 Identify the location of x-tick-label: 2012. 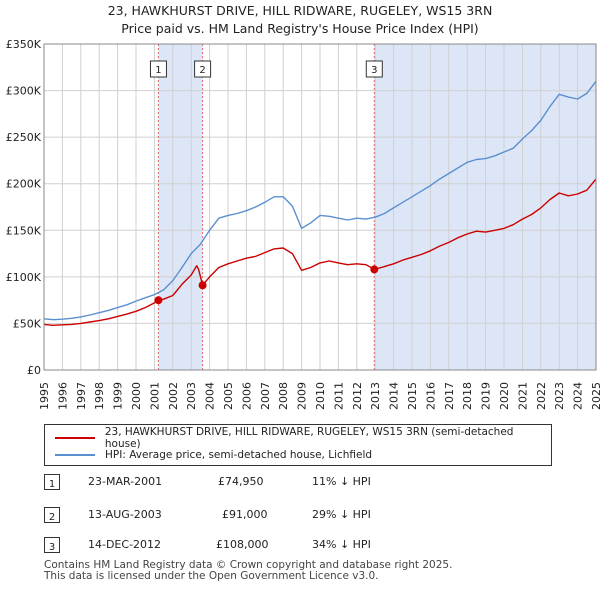
(357, 396).